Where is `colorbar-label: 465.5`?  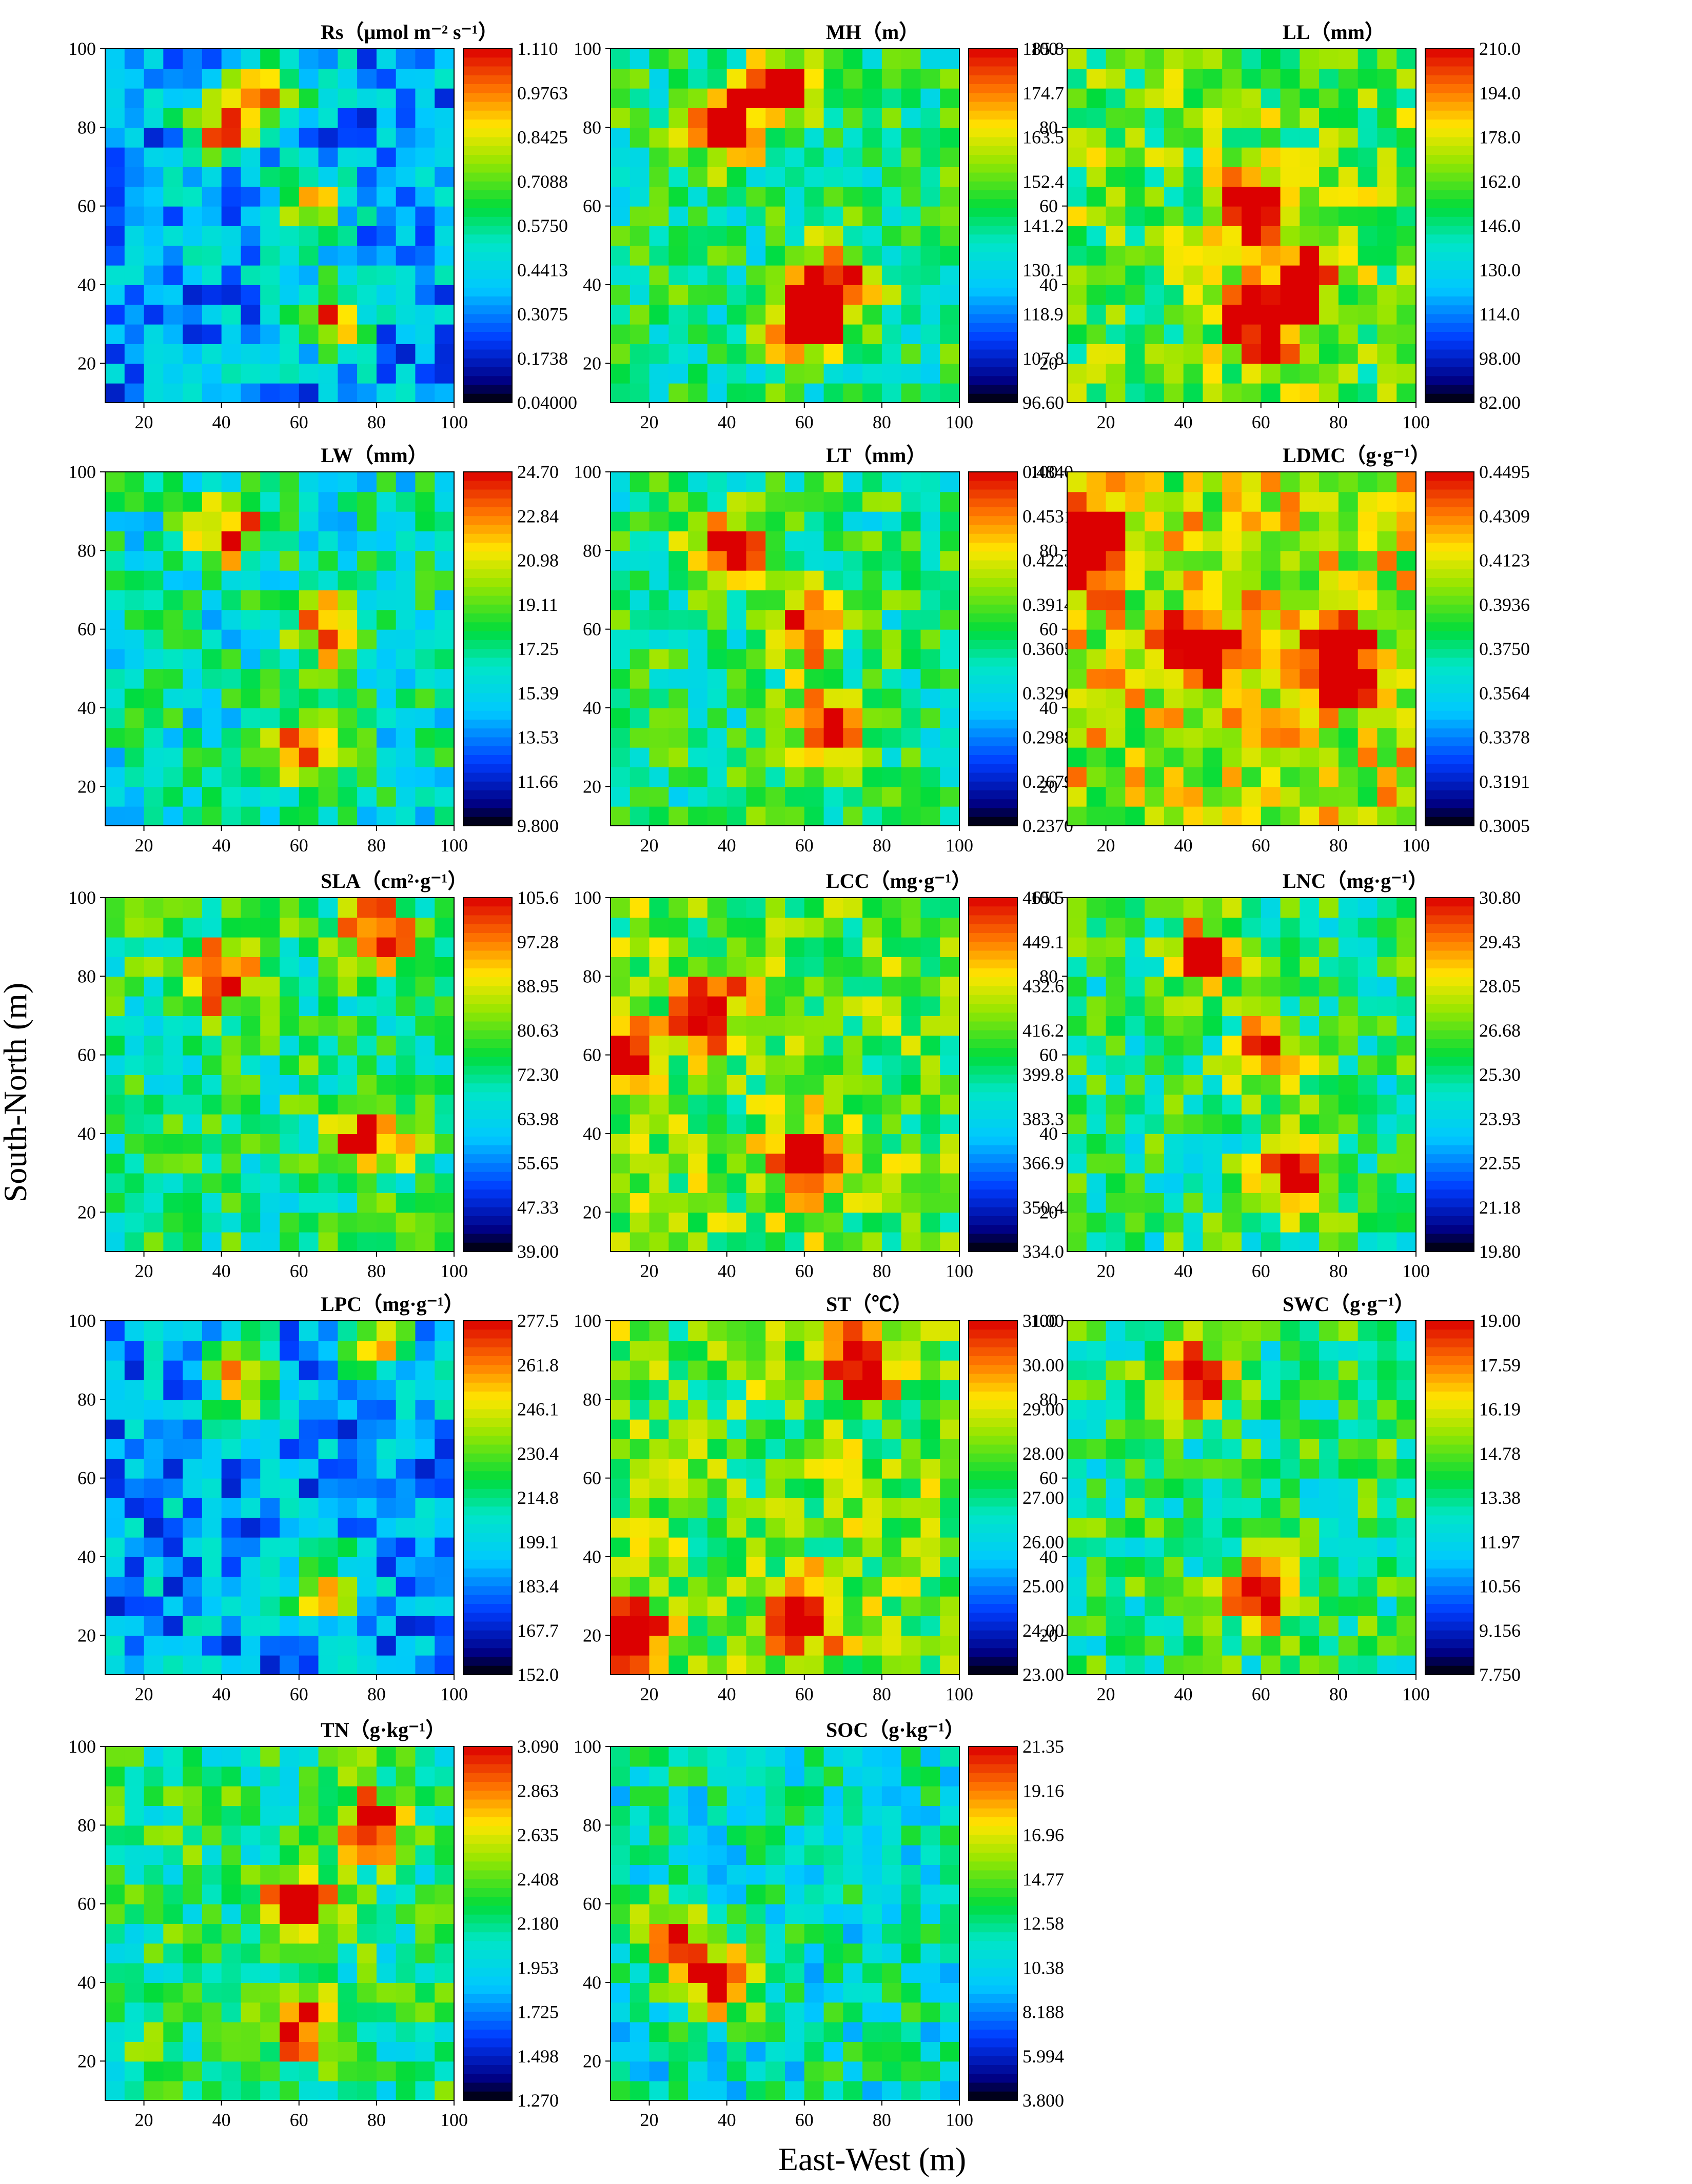
colorbar-label: 465.5 is located at coordinates (1043, 897).